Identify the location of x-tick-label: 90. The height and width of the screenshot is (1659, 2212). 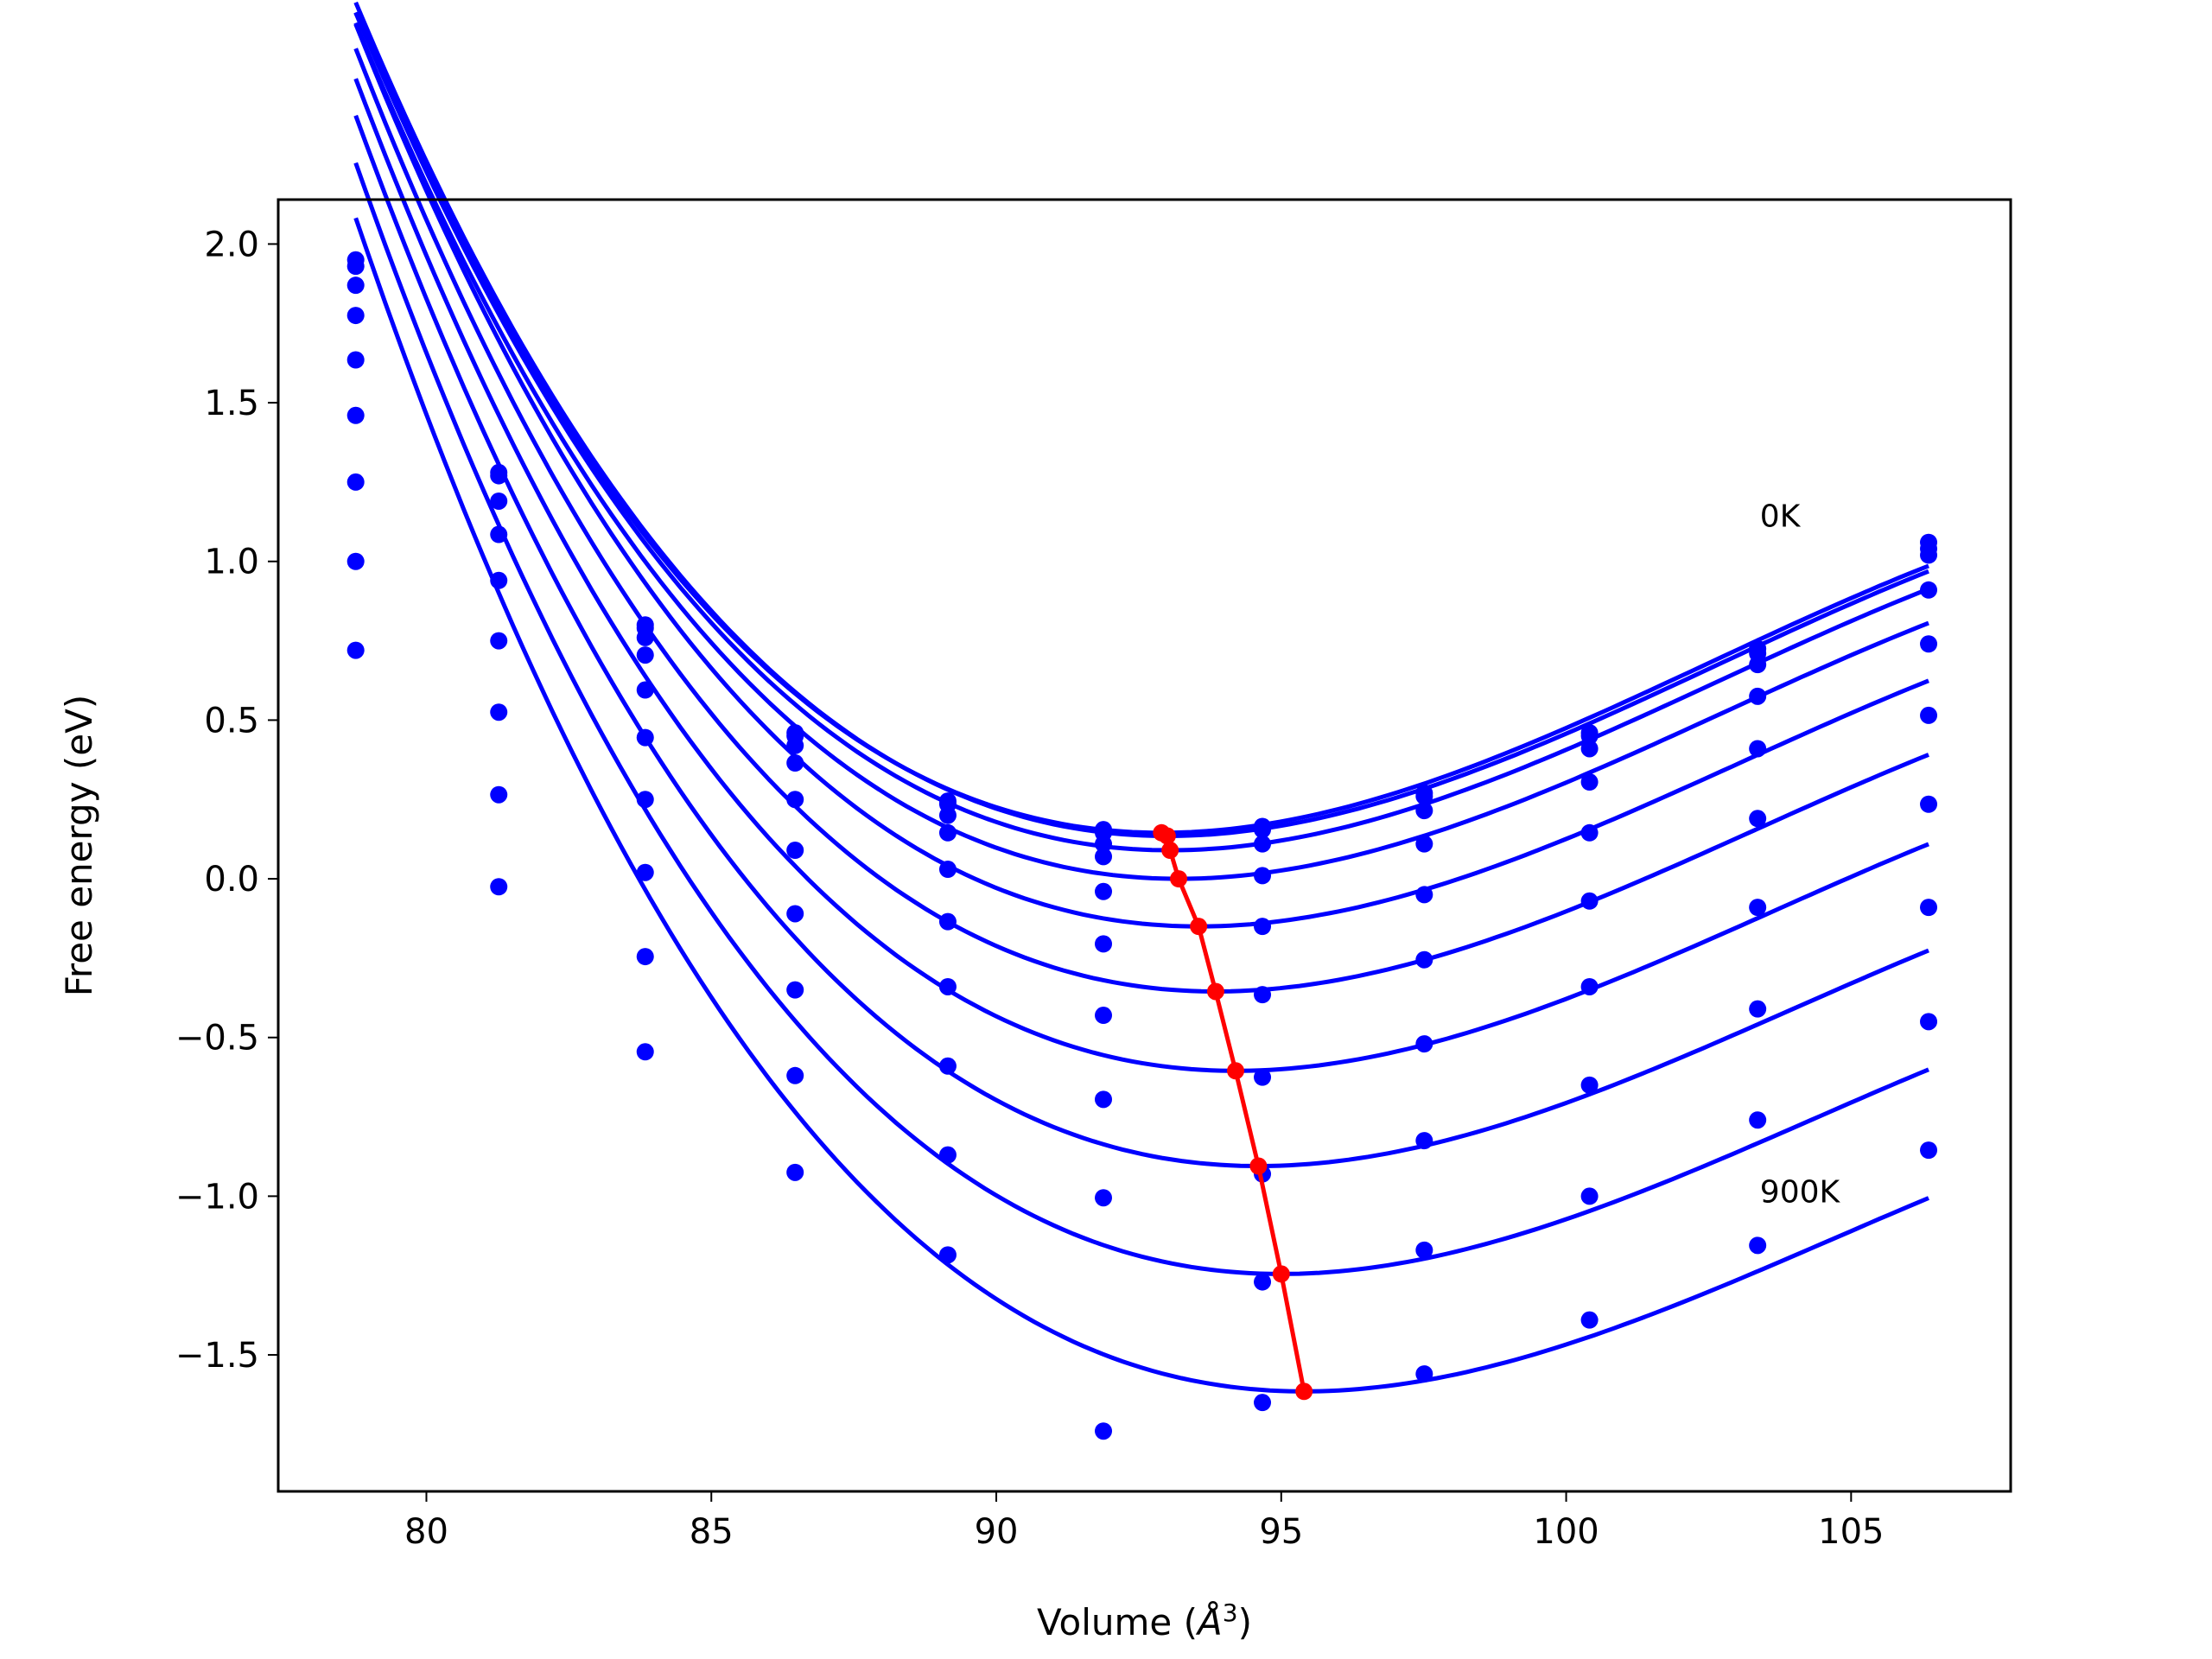
(997, 1532).